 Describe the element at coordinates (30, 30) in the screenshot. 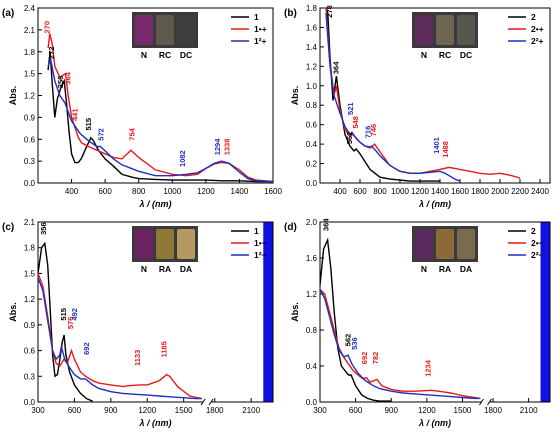

I see `y-tick-label: 2.1` at that location.